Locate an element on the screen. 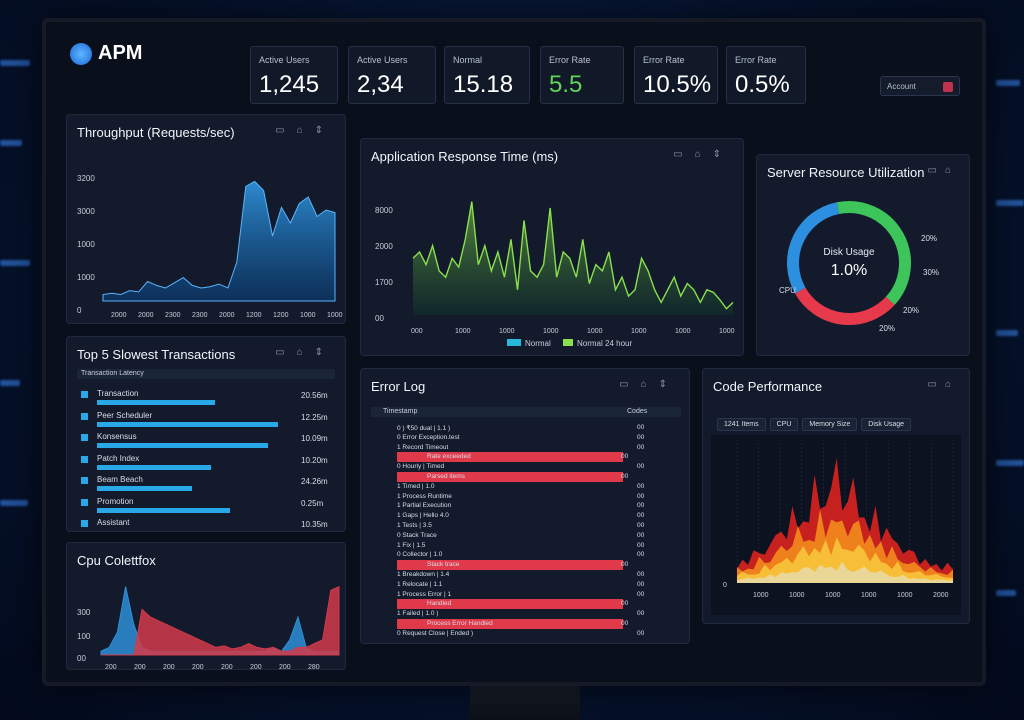  error-log-row-error: Process Error Handled 00 is located at coordinates (512, 624).